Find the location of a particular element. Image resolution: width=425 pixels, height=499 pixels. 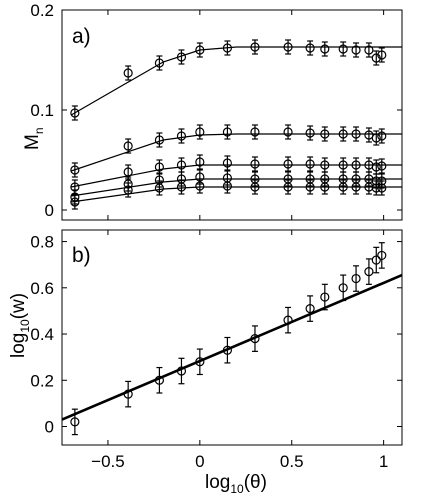

panel-b-xtick-label: 1 is located at coordinates (383, 461).